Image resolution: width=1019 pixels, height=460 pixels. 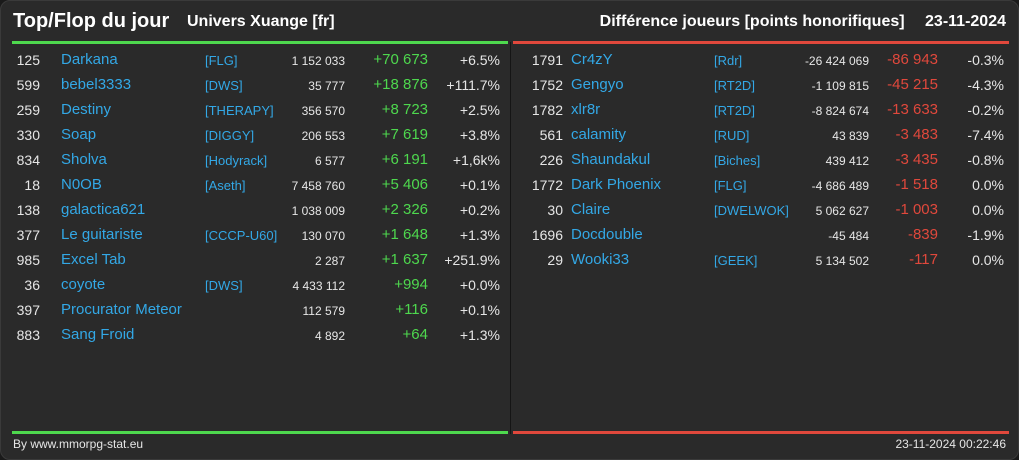 What do you see at coordinates (737, 160) in the screenshot?
I see `guild-link: [Biches]` at bounding box center [737, 160].